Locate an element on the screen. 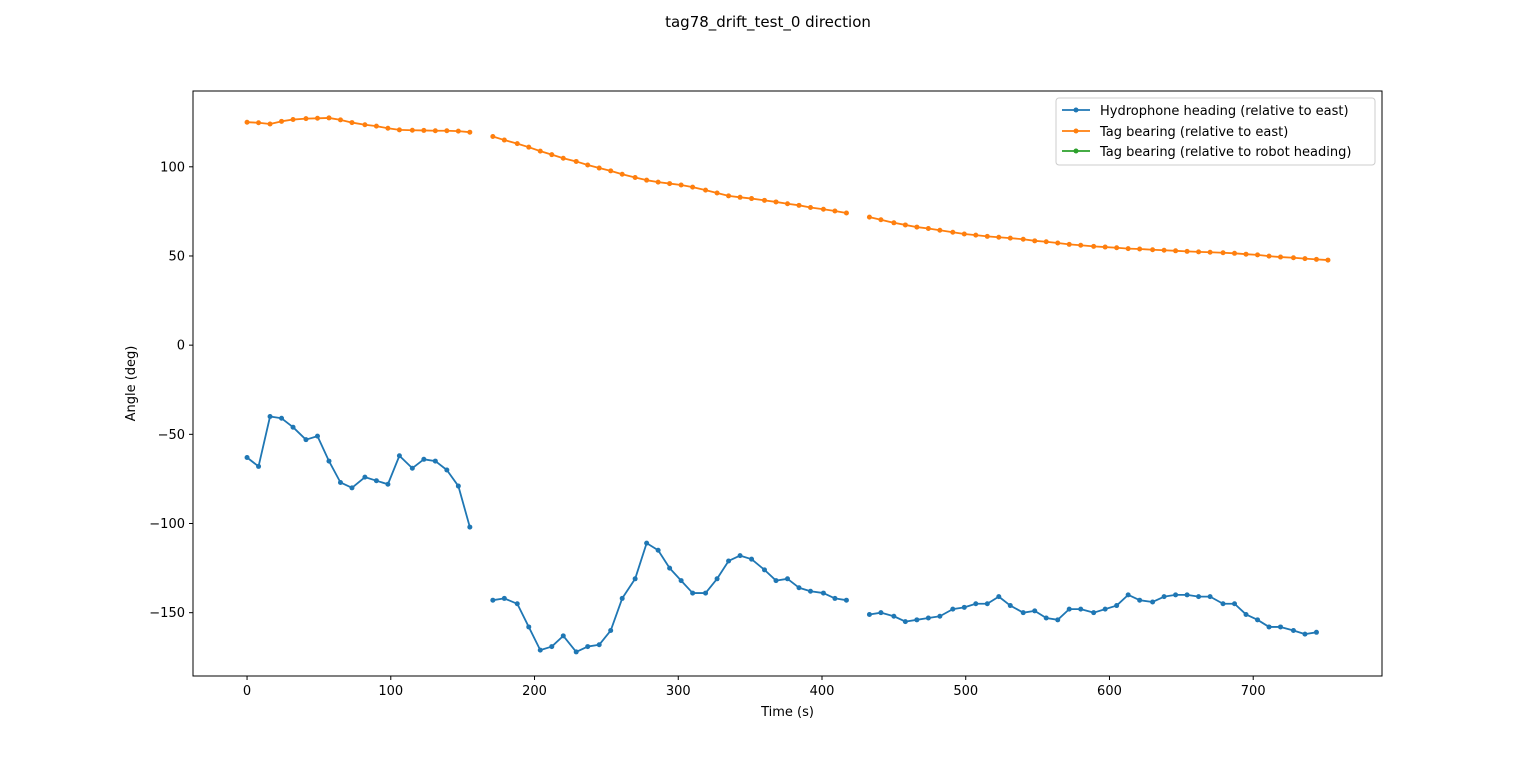 The image size is (1536, 759). x-tick-label: 700 is located at coordinates (1253, 691).